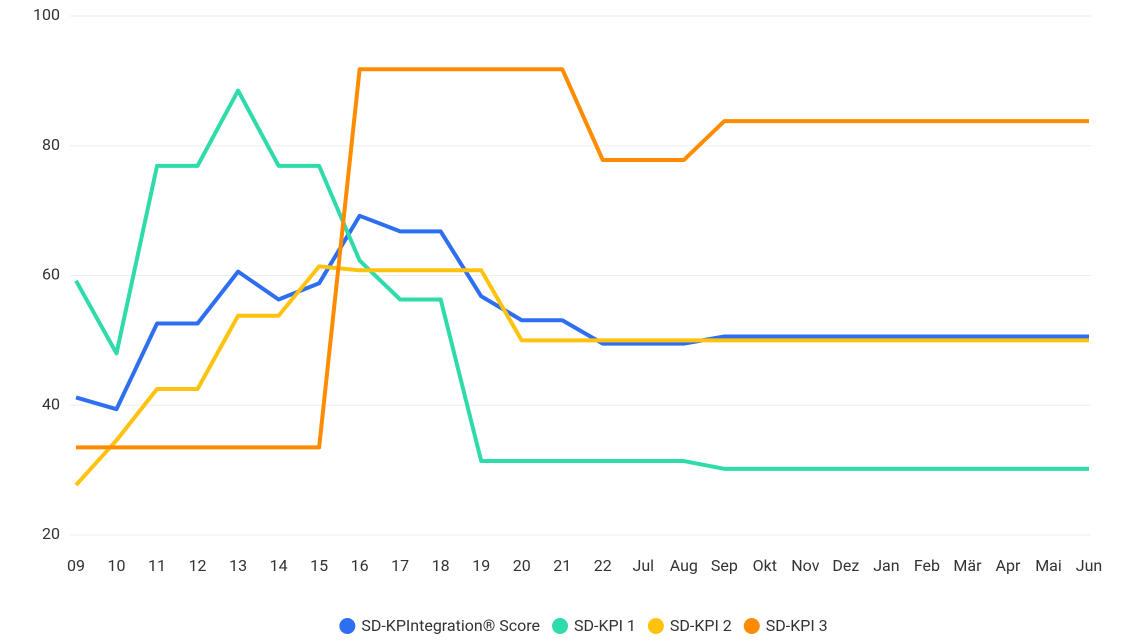 This screenshot has height=641, width=1128. What do you see at coordinates (805, 565) in the screenshot?
I see `x-tick-label: Nov` at bounding box center [805, 565].